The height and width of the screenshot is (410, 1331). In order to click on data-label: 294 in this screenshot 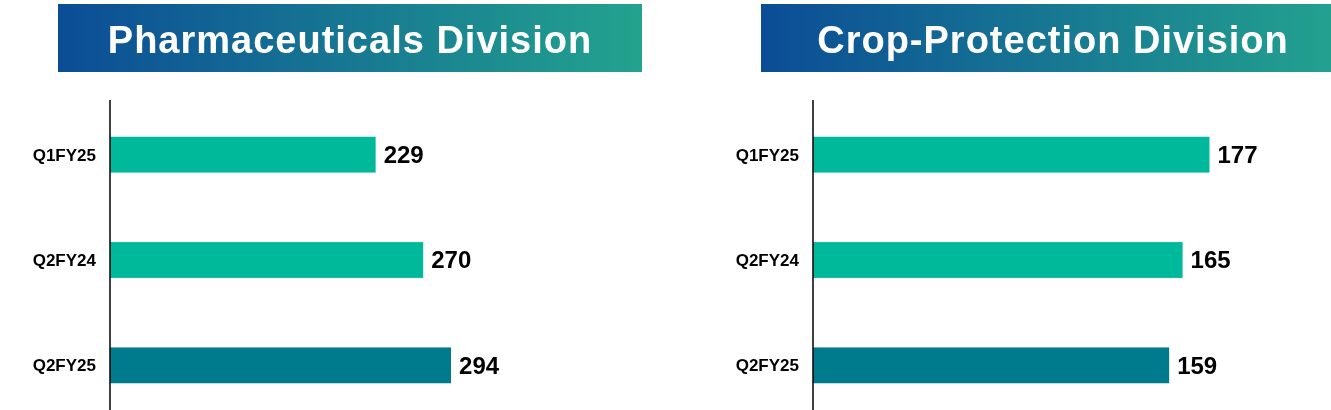, I will do `click(479, 365)`.